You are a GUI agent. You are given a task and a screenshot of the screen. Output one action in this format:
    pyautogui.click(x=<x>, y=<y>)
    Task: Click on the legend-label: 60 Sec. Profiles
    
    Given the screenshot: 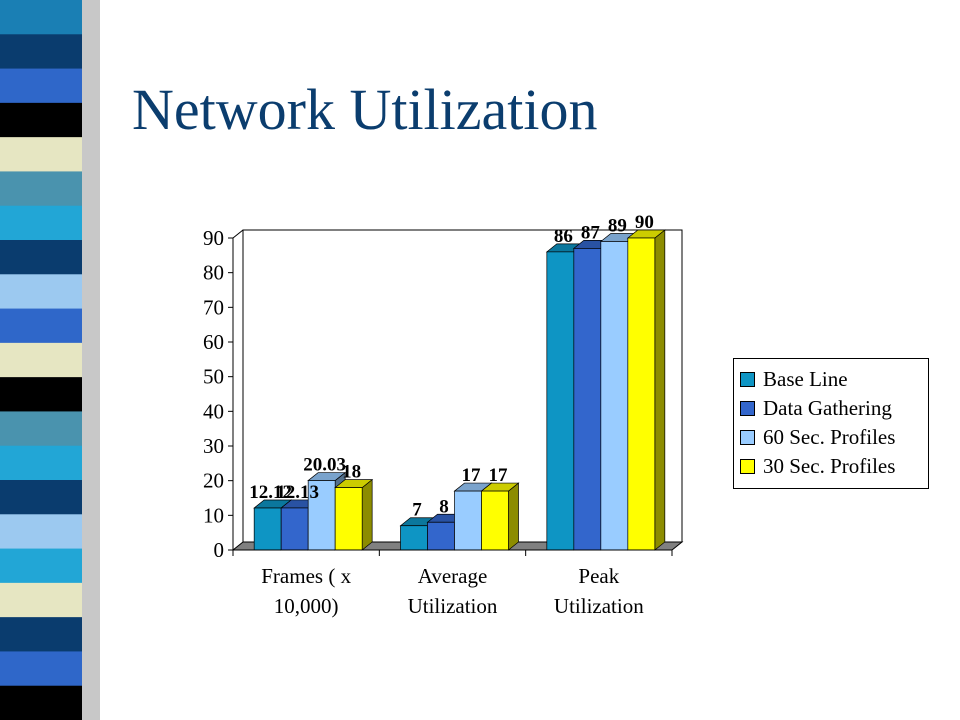 What is the action you would take?
    pyautogui.click(x=829, y=437)
    